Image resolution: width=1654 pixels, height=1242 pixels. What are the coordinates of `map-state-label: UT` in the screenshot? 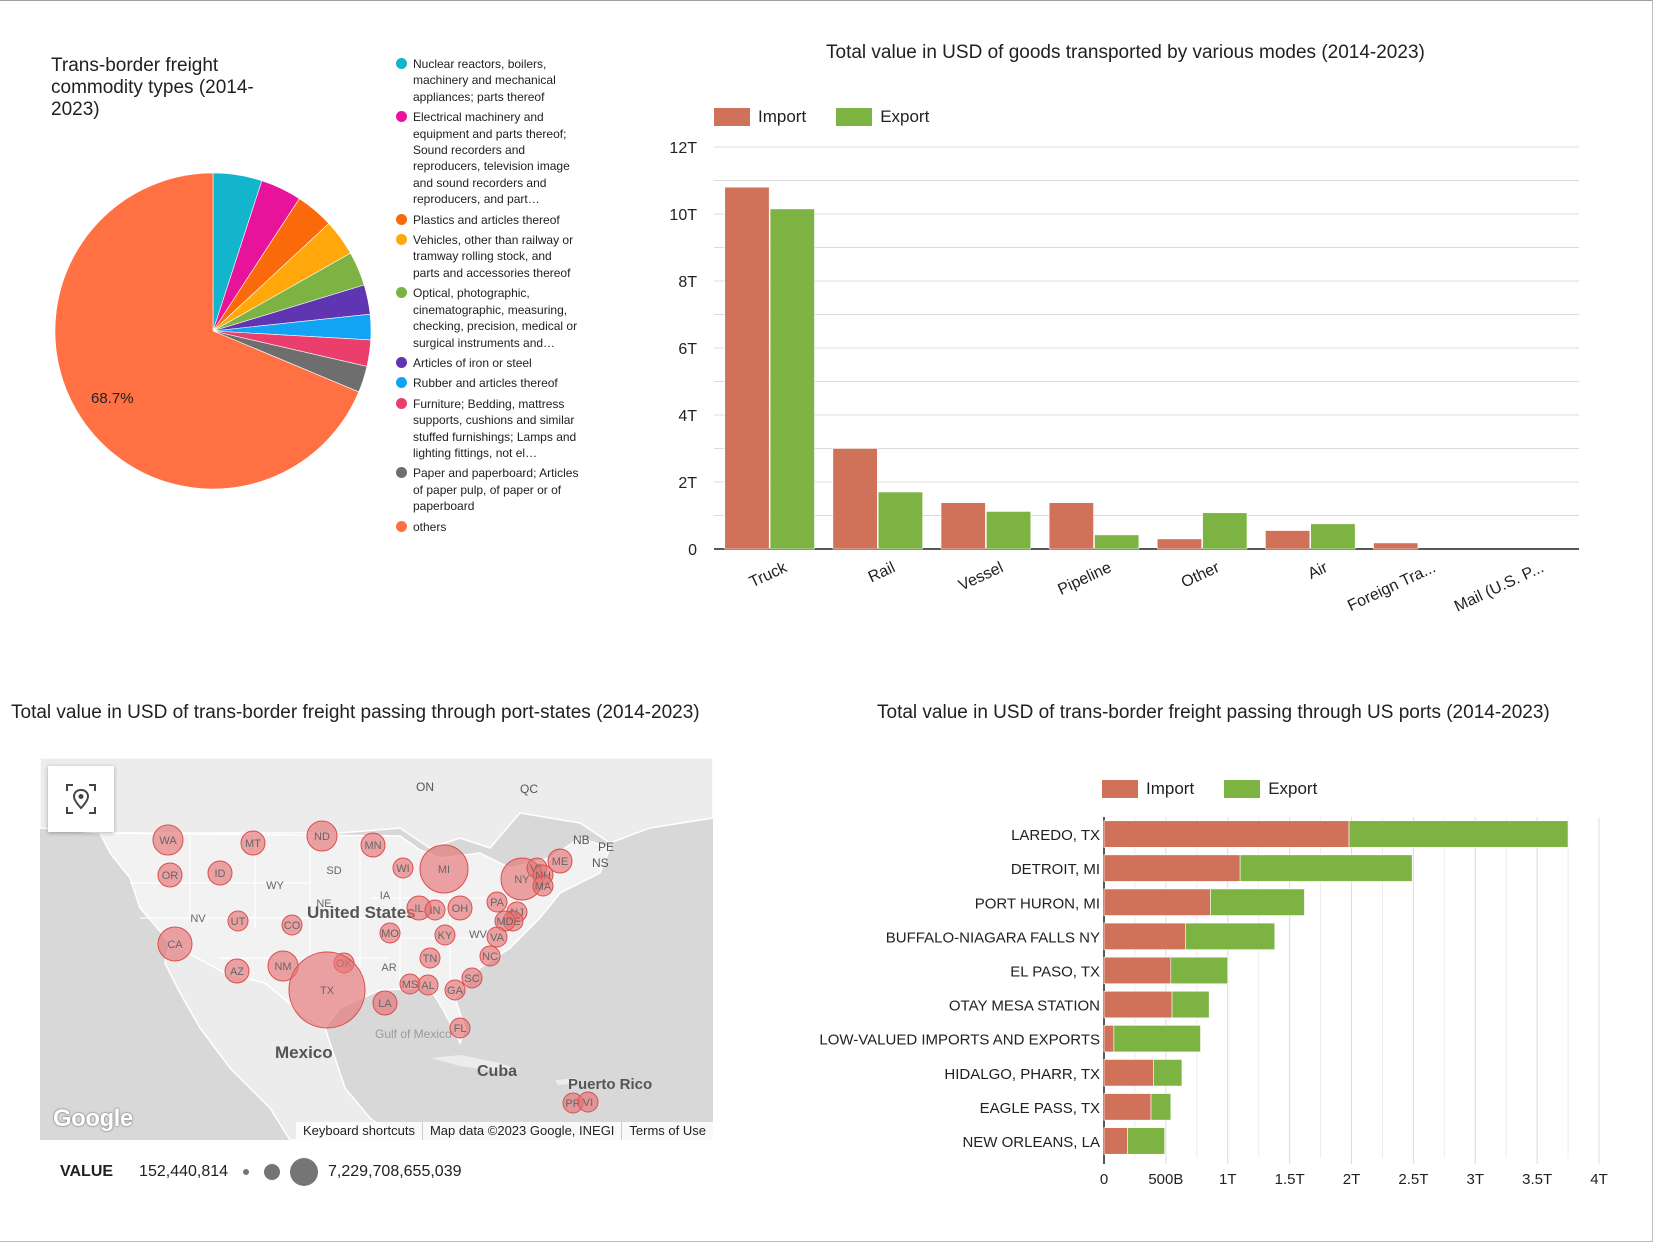 It's located at (238, 922).